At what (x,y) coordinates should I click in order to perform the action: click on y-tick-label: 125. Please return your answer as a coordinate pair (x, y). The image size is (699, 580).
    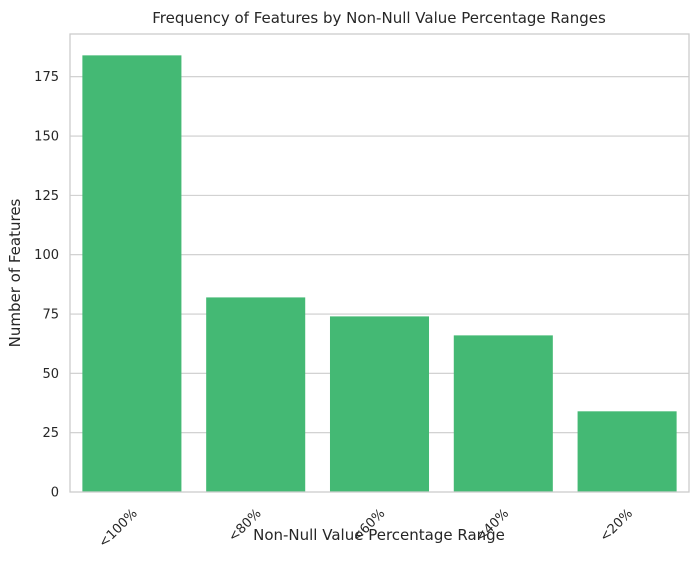
    Looking at the image, I should click on (46, 196).